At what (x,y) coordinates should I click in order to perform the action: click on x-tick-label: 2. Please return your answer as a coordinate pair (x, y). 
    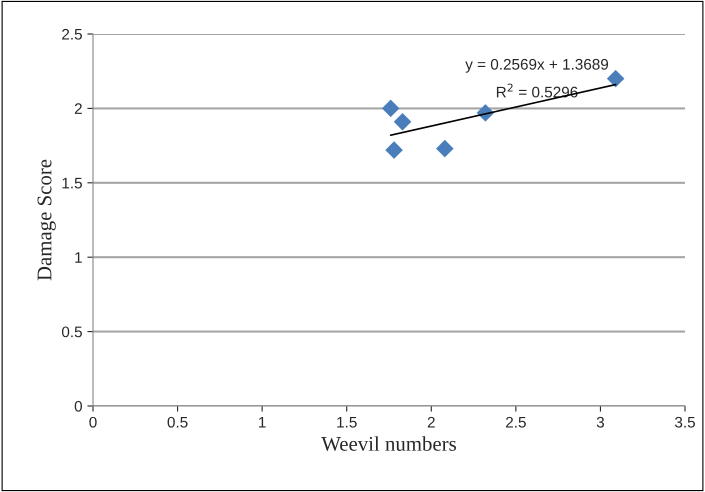
    Looking at the image, I should click on (431, 422).